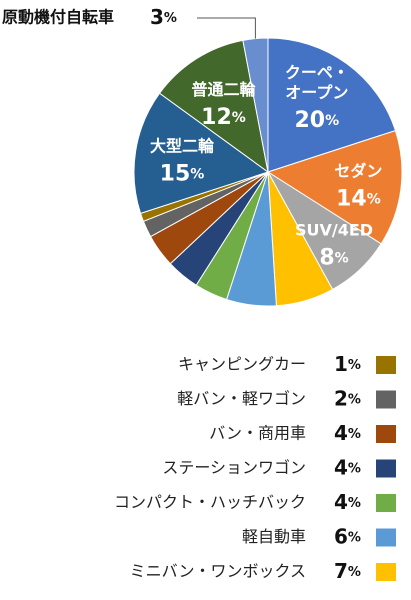 The height and width of the screenshot is (600, 411). I want to click on slice-value: 14%, so click(358, 198).